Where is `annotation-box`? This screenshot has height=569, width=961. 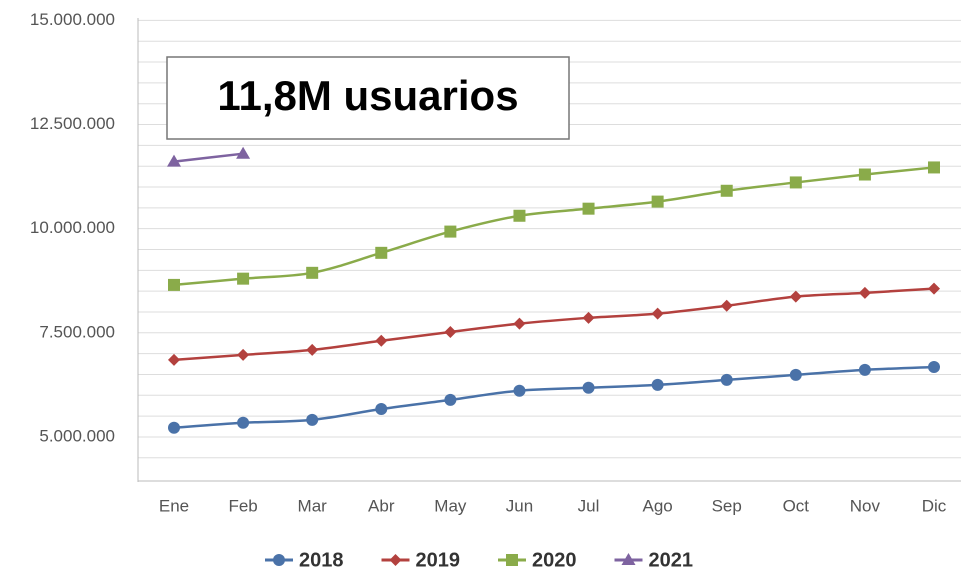 annotation-box is located at coordinates (368, 98).